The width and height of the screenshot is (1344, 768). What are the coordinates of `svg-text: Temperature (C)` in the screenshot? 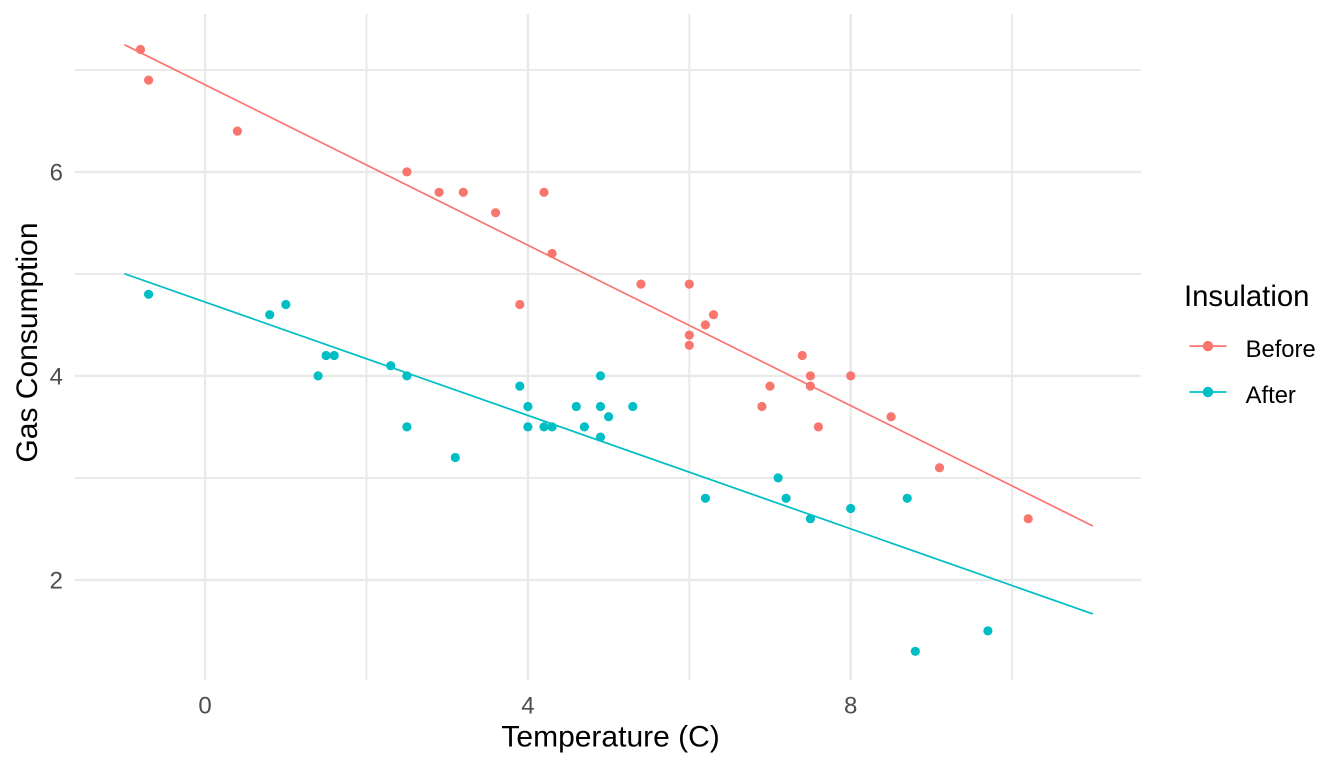 It's located at (610, 737).